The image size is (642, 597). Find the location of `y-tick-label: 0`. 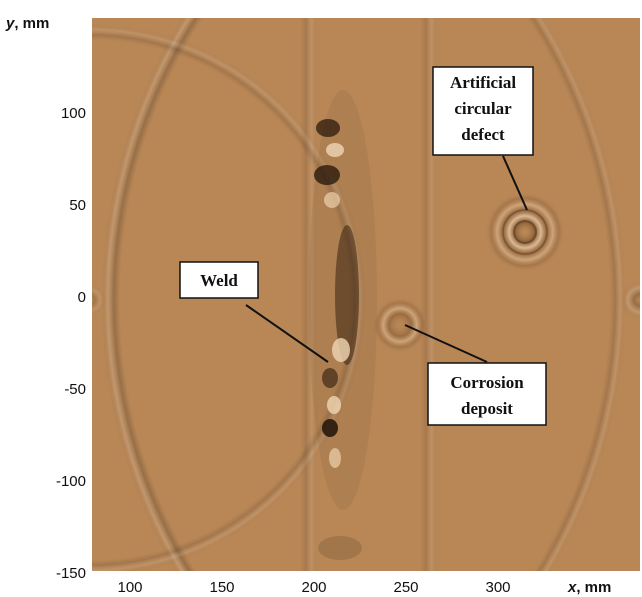

y-tick-label: 0 is located at coordinates (82, 297).